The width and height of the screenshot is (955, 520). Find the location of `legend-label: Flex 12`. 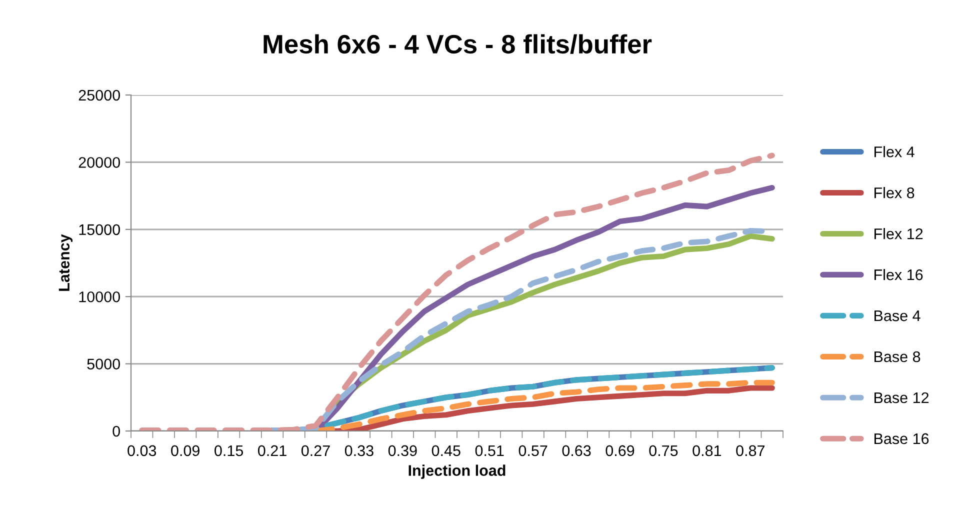

legend-label: Flex 12 is located at coordinates (898, 234).